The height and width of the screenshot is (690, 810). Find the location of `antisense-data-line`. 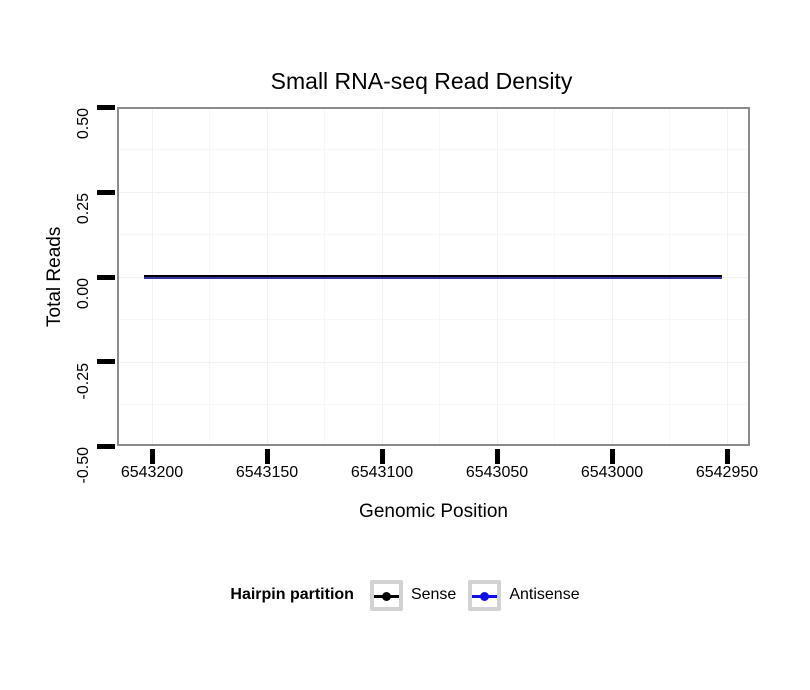

antisense-data-line is located at coordinates (433, 278).